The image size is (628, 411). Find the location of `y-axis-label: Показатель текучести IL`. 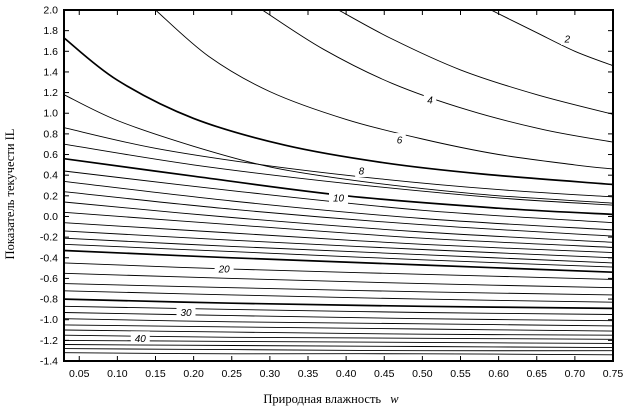

y-axis-label: Показатель текучести IL is located at coordinates (10, 194).